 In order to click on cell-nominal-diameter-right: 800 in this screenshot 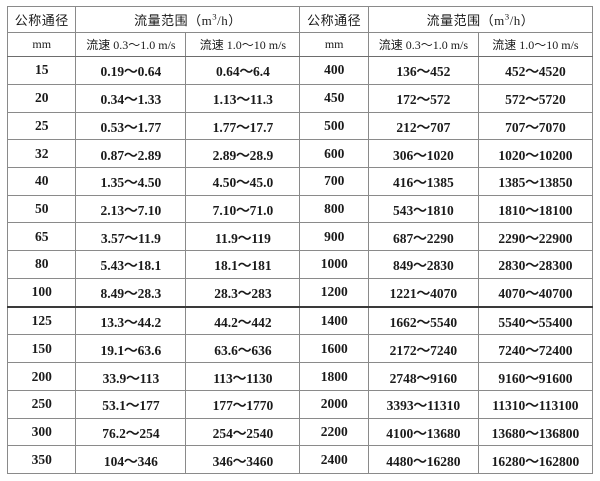, I will do `click(334, 209)`.